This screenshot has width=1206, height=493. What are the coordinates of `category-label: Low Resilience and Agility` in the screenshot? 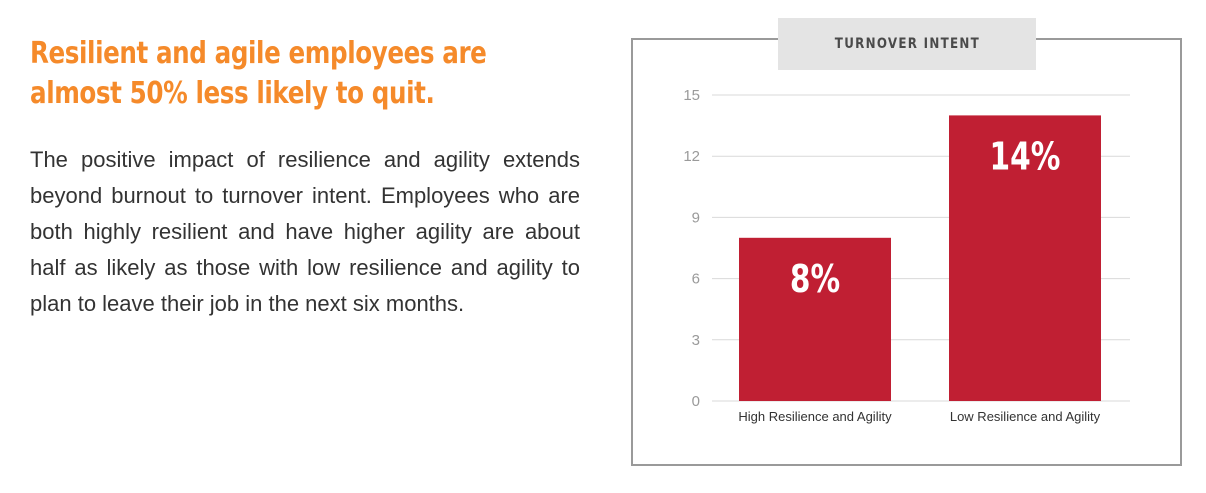 It's located at (1025, 416).